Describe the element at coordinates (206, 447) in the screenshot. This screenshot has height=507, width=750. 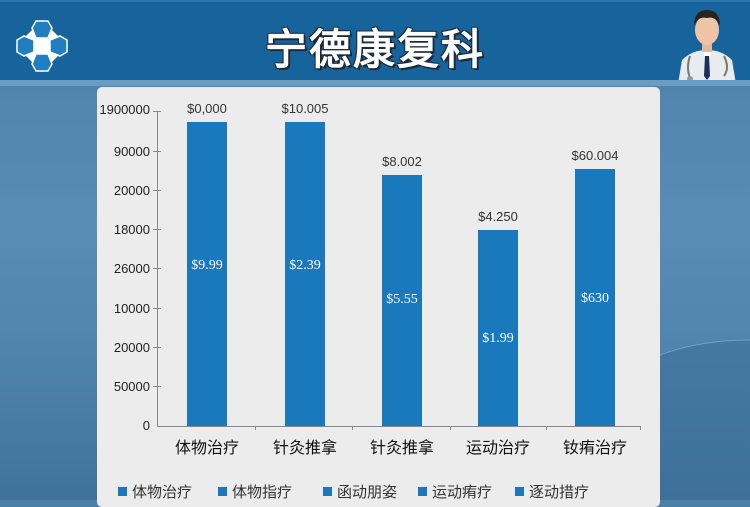
I see `x-category-label: 体物治疗` at that location.